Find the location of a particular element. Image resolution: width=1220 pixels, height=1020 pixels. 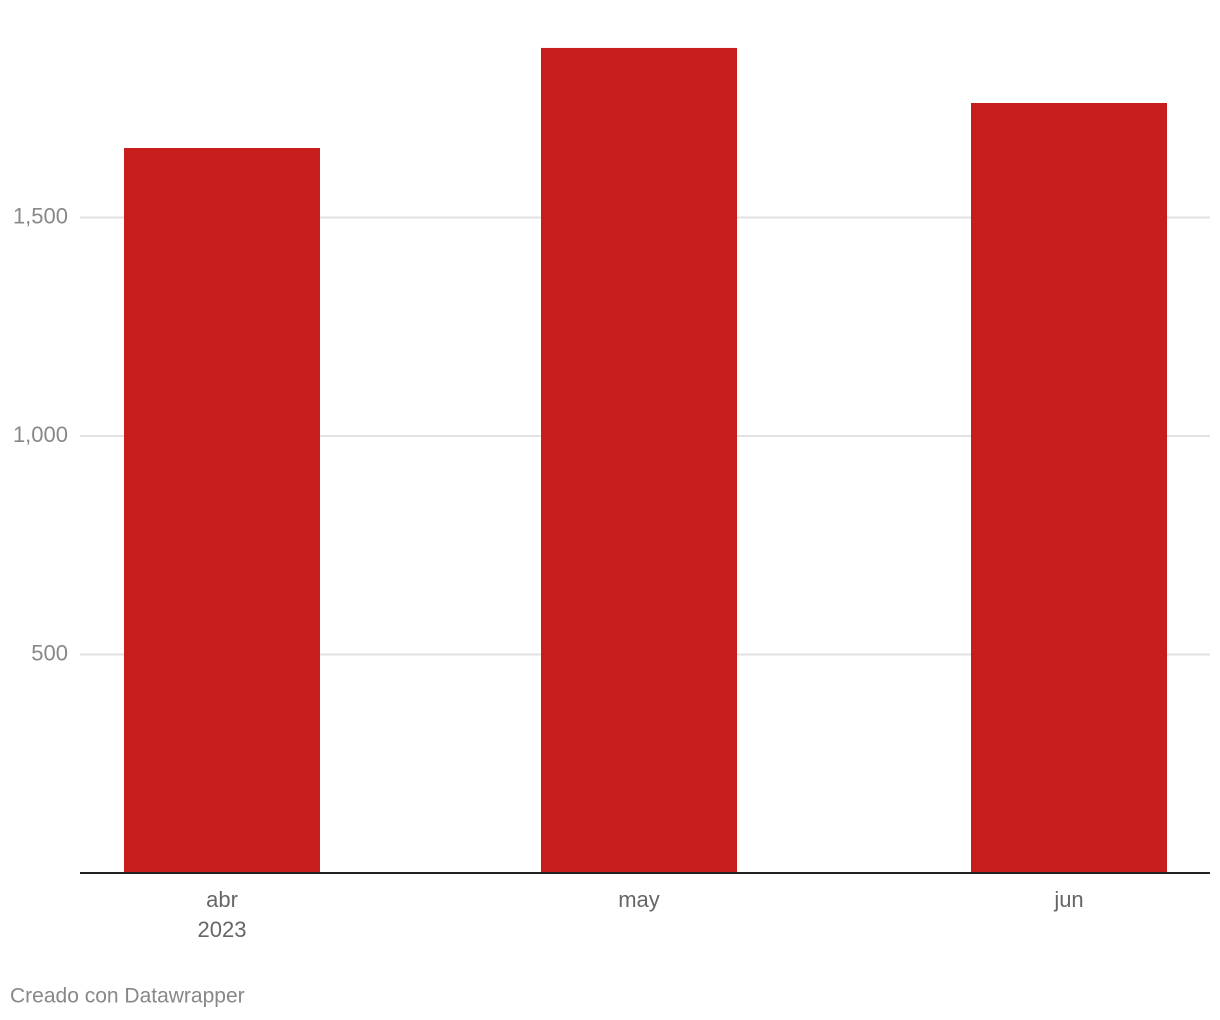

y-tick-label: 500 is located at coordinates (49, 652).